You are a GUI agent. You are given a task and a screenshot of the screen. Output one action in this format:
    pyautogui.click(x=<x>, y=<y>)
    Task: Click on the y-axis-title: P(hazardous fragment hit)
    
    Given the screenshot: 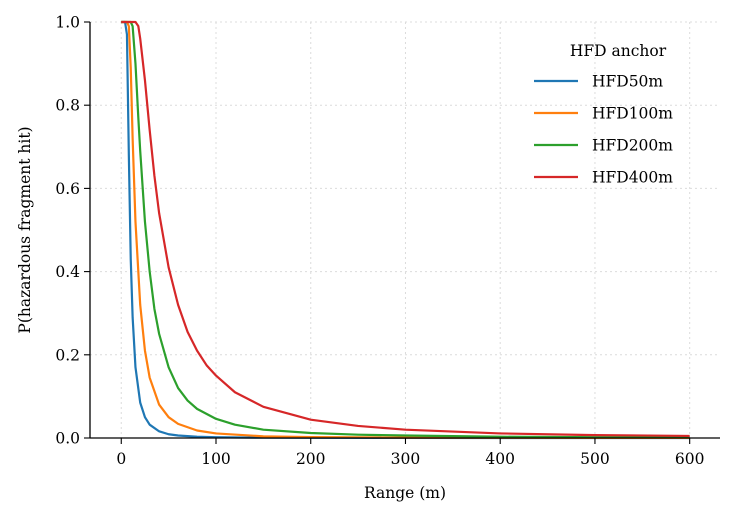 What is the action you would take?
    pyautogui.click(x=25, y=229)
    